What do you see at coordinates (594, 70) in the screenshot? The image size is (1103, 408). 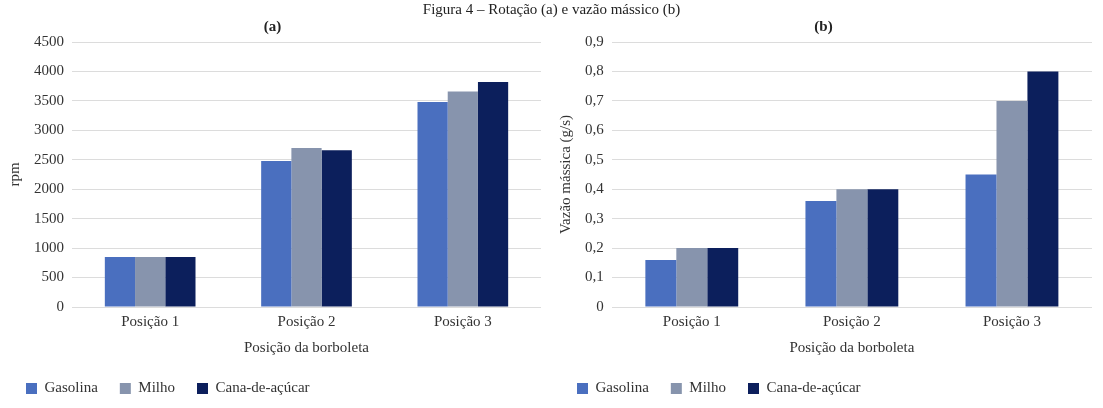 I see `y-tick-label: 0,8` at bounding box center [594, 70].